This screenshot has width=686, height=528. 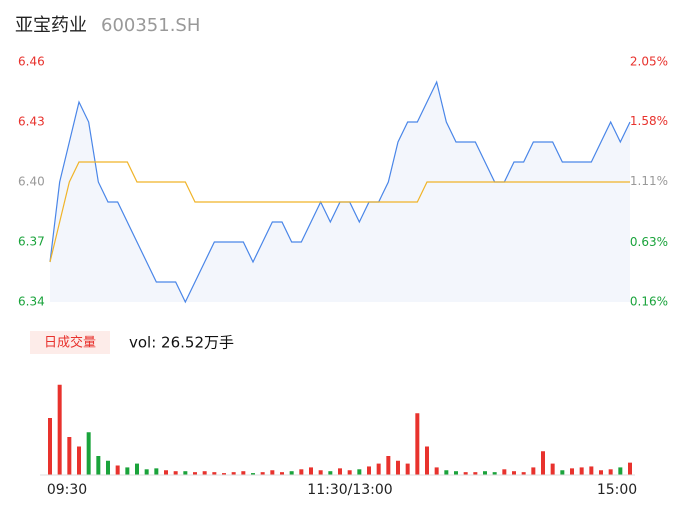 What do you see at coordinates (649, 302) in the screenshot?
I see `y2-tick-label: 0.16%` at bounding box center [649, 302].